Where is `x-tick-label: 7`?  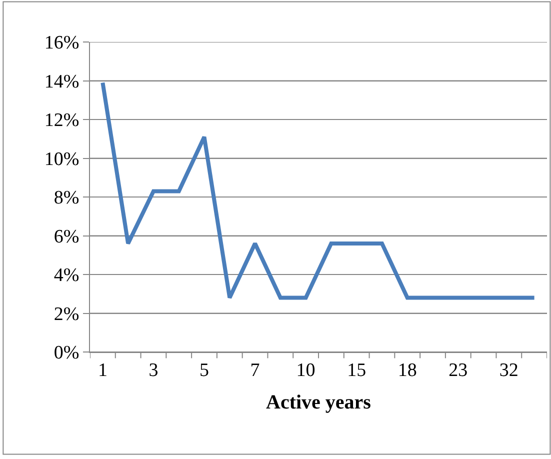
x-tick-label: 7 is located at coordinates (255, 370).